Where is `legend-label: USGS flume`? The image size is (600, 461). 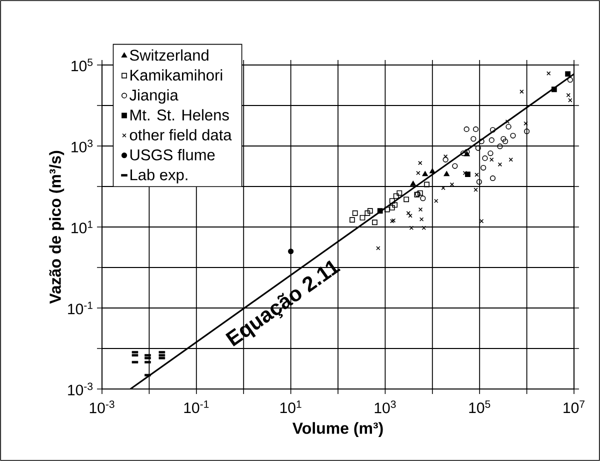
legend-label: USGS flume is located at coordinates (172, 154).